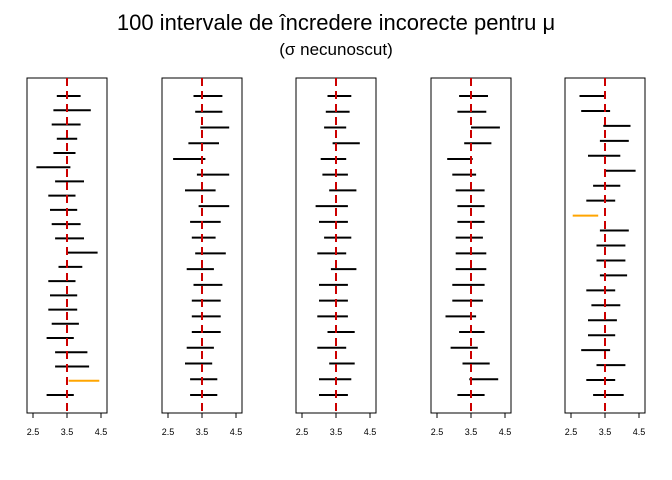  Describe the element at coordinates (336, 49) in the screenshot. I see `chart-subtitle: (σ necunoscut)` at that location.